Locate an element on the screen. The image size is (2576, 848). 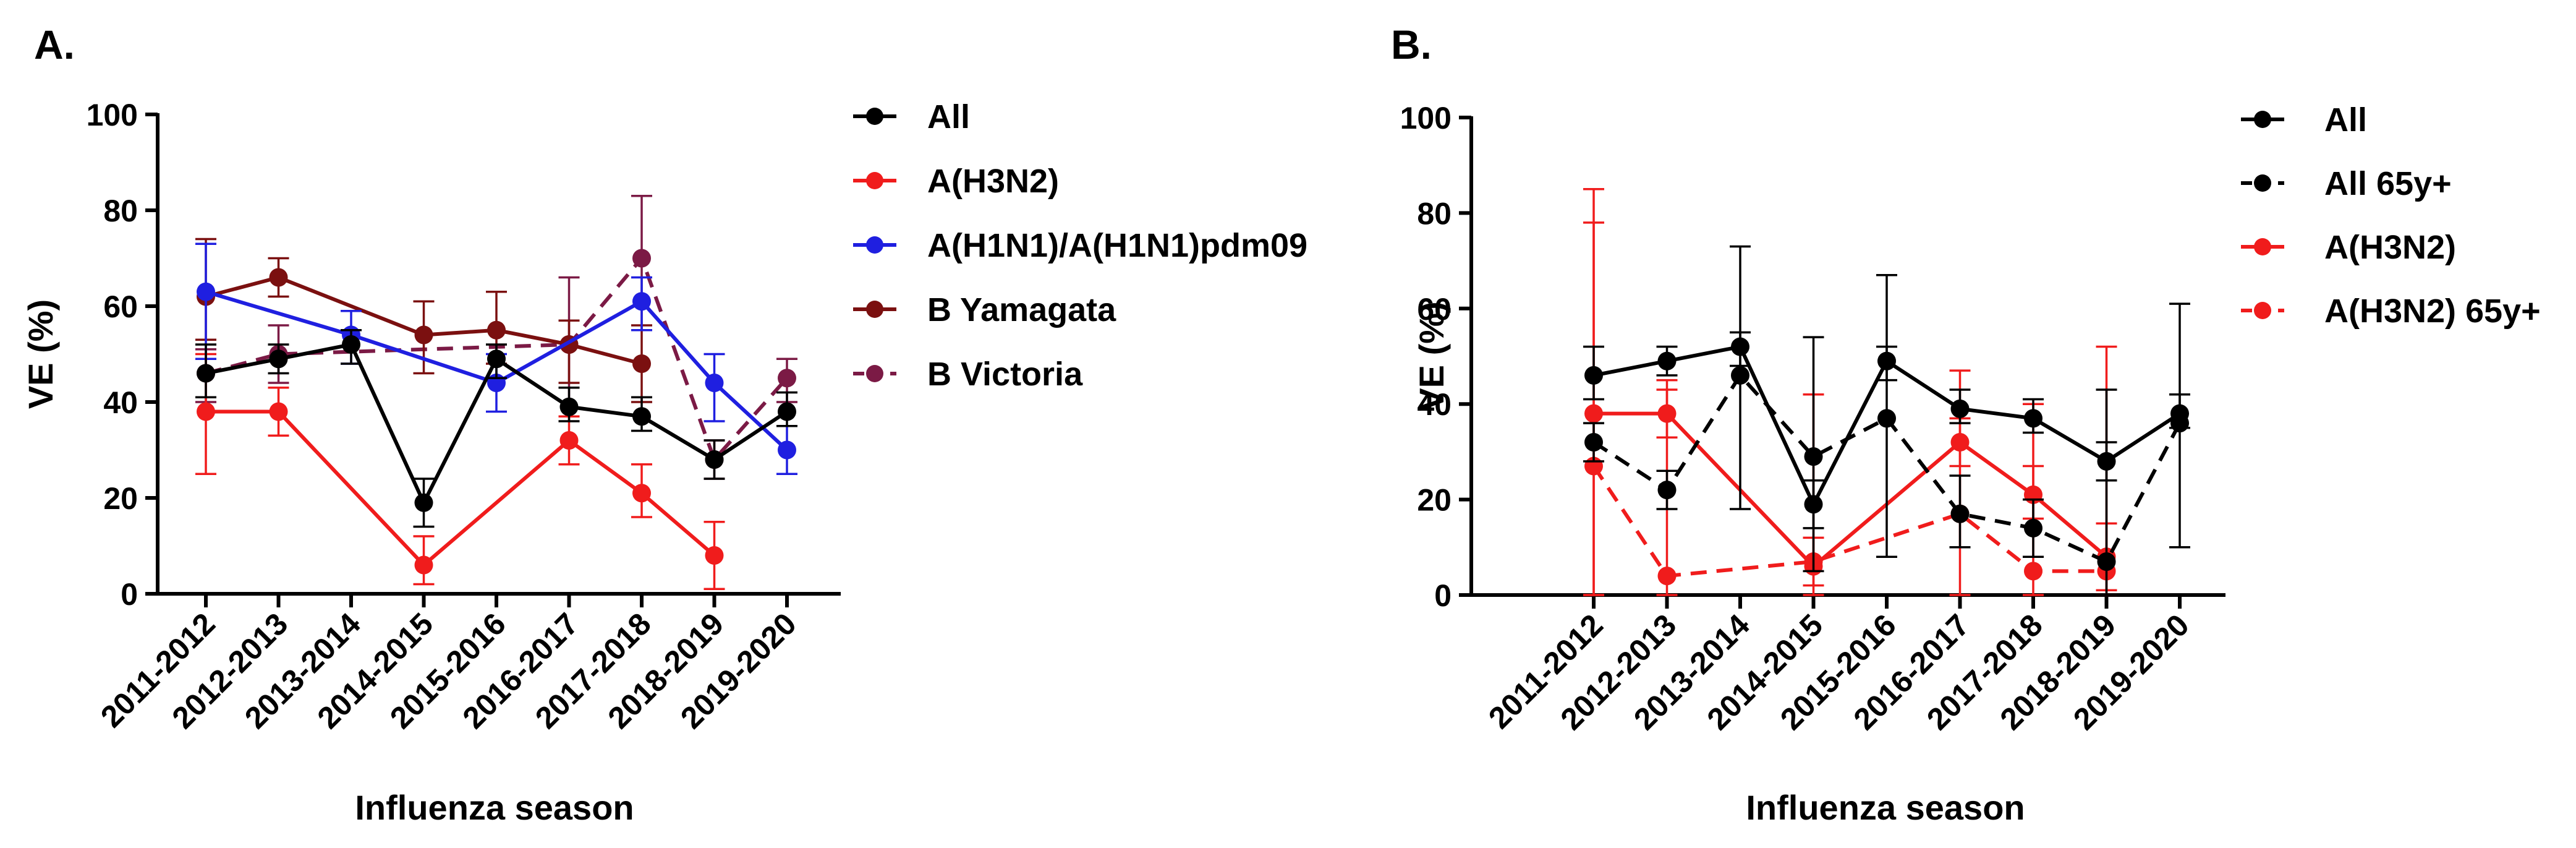
panel-b-legend-marker-a-h3n2 is located at coordinates (2262, 247).